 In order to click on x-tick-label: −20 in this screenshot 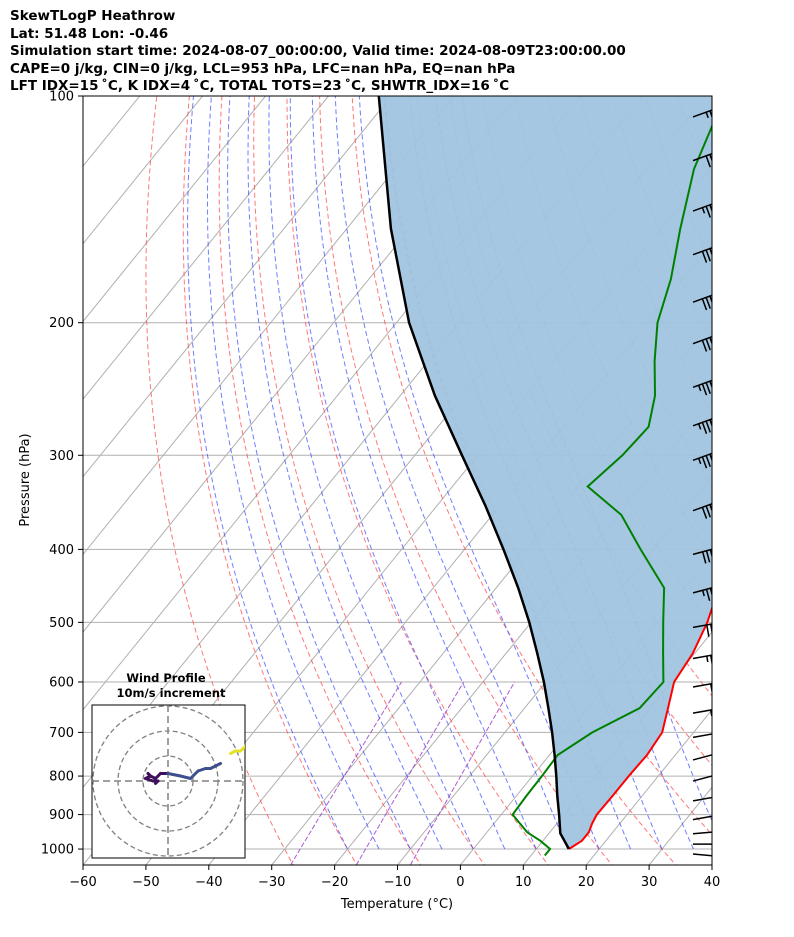, I will do `click(334, 882)`.